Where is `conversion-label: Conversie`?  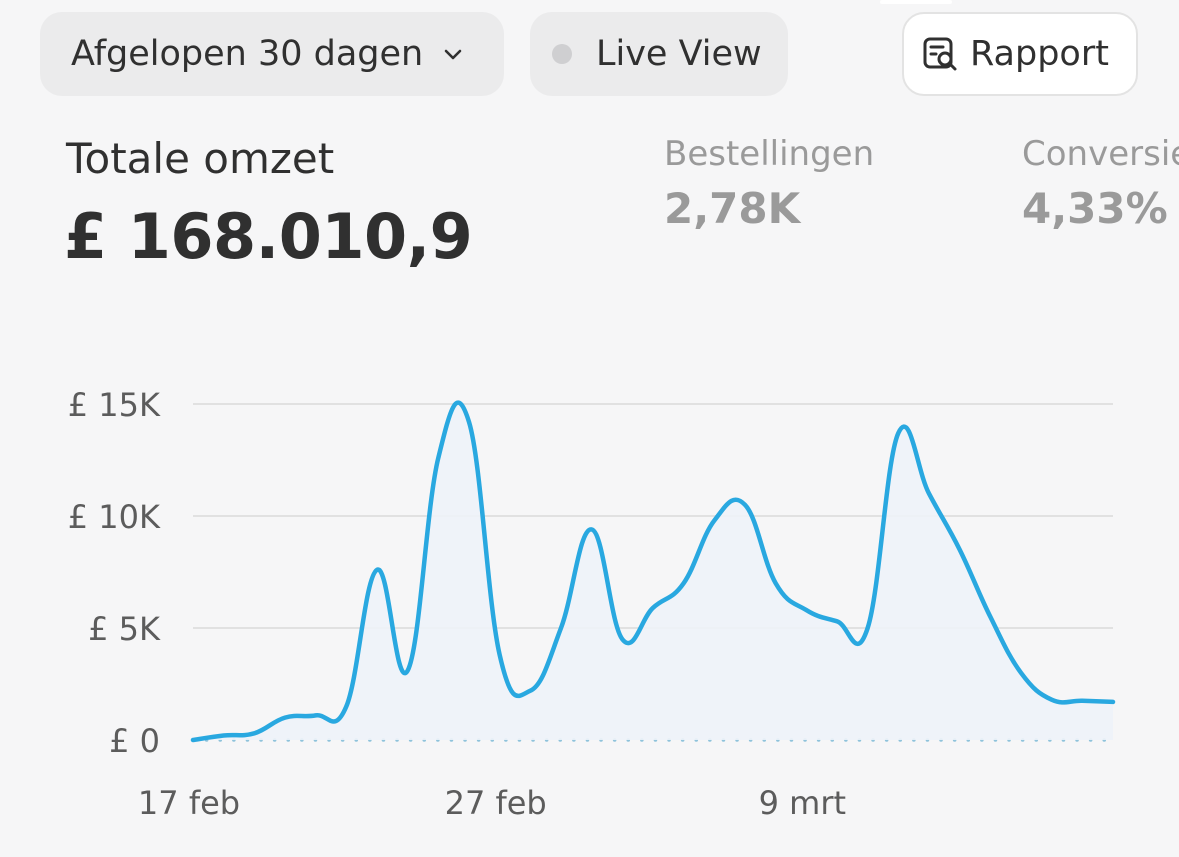 conversion-label: Conversie is located at coordinates (1100, 154).